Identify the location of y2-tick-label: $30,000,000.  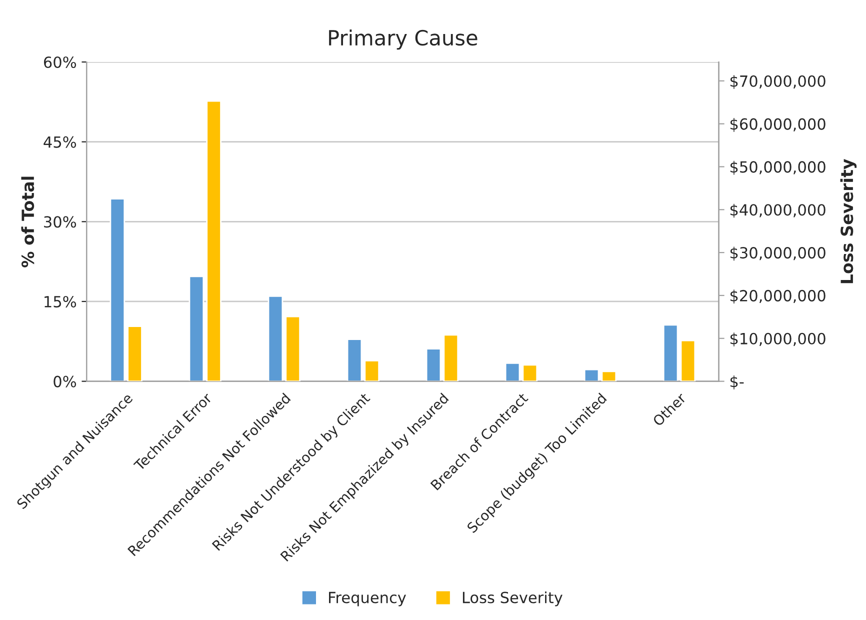
(778, 253).